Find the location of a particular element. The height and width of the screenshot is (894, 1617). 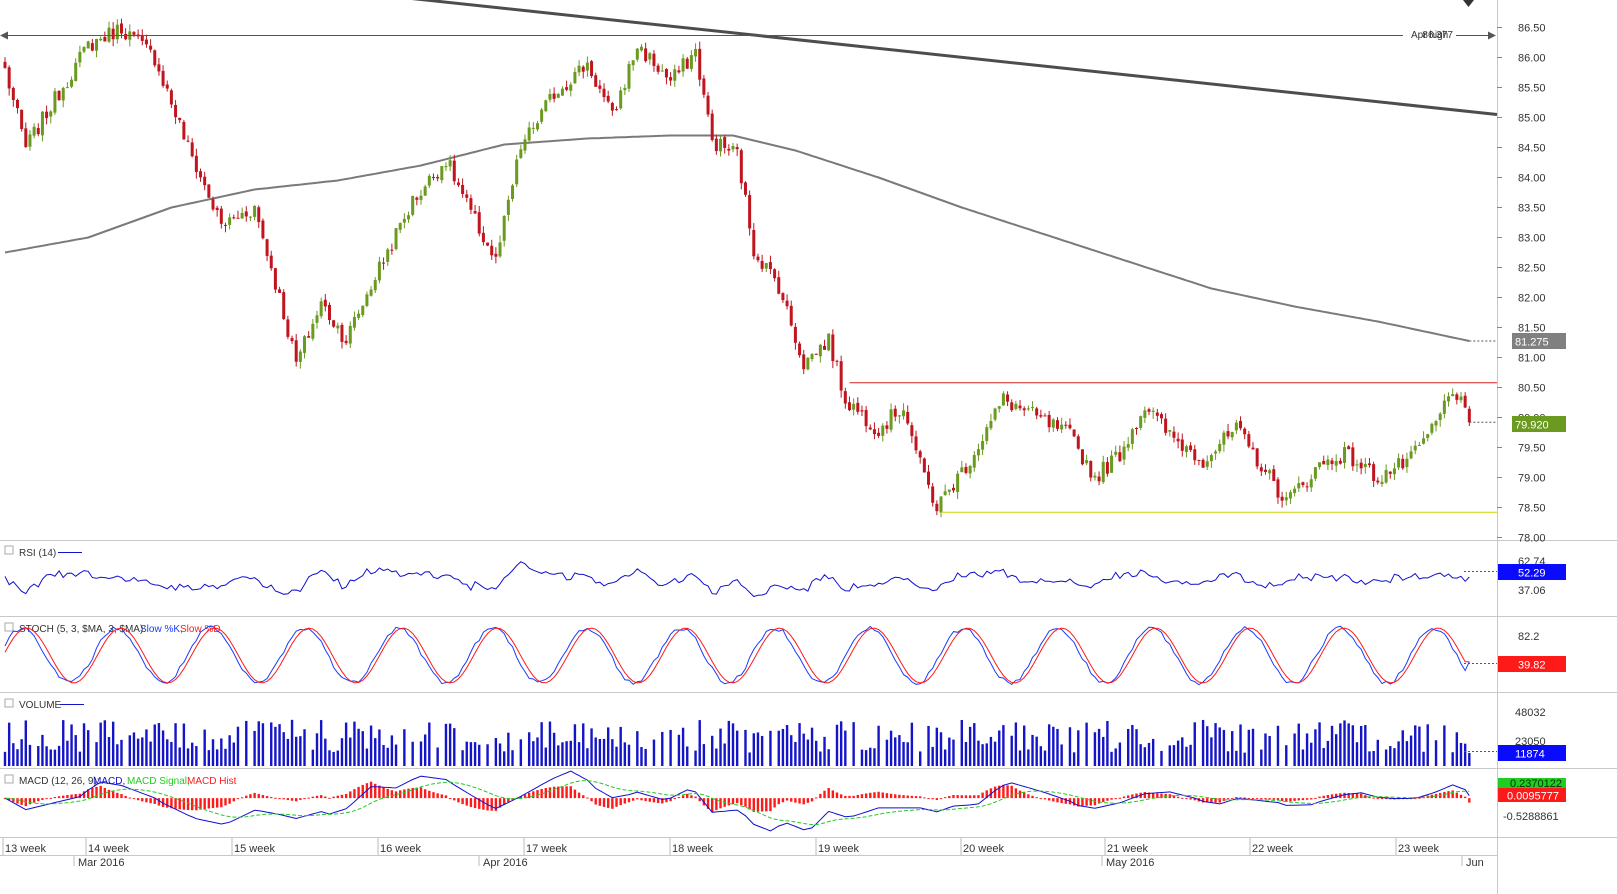

rsi-value: 52.29 is located at coordinates (1532, 574).